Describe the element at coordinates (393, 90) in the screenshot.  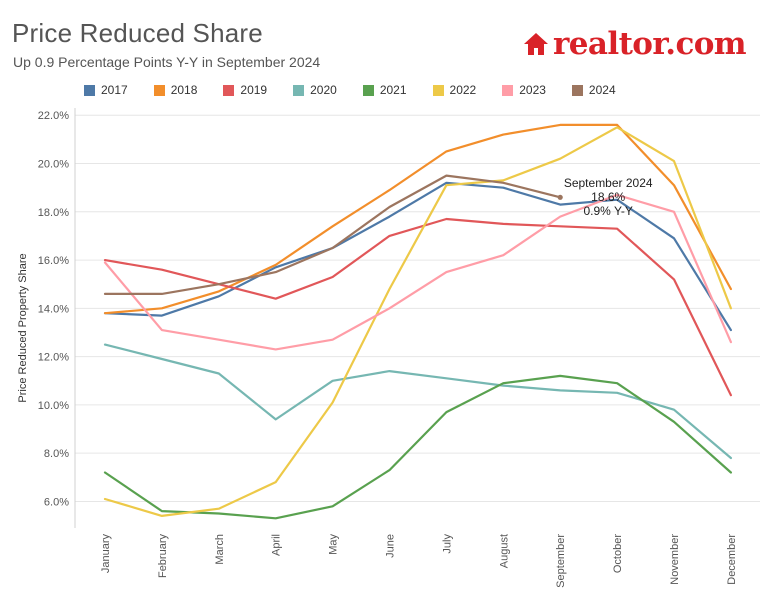
I see `legend-label: 2021` at that location.